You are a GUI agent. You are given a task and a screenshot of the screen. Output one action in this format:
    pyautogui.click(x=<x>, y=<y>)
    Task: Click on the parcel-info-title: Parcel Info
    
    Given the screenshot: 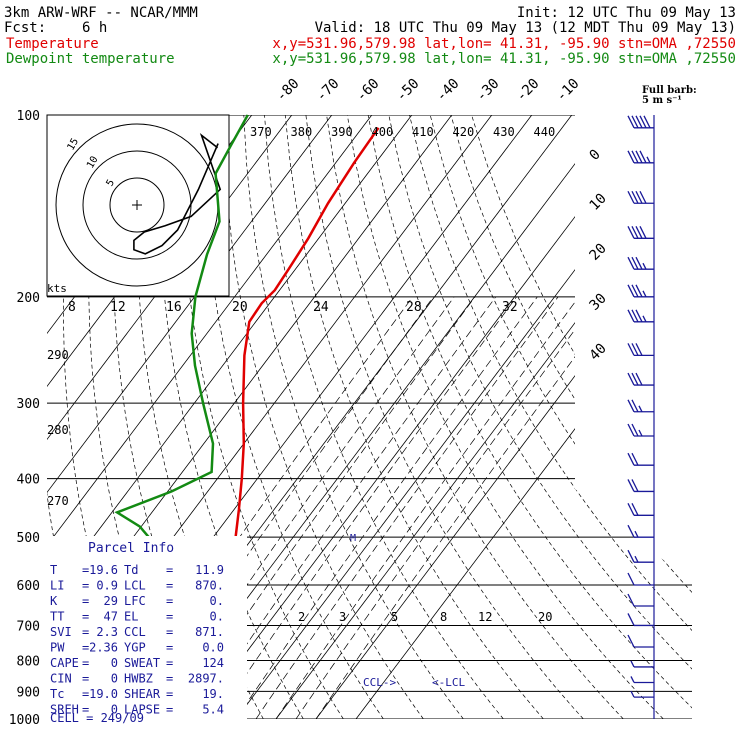 What is the action you would take?
    pyautogui.click(x=131, y=548)
    